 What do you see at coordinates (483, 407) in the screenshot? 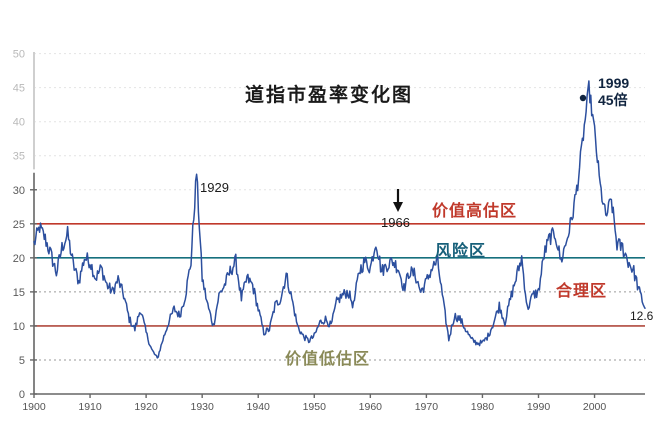
I see `x-tick-label-1980: 1980` at bounding box center [483, 407].